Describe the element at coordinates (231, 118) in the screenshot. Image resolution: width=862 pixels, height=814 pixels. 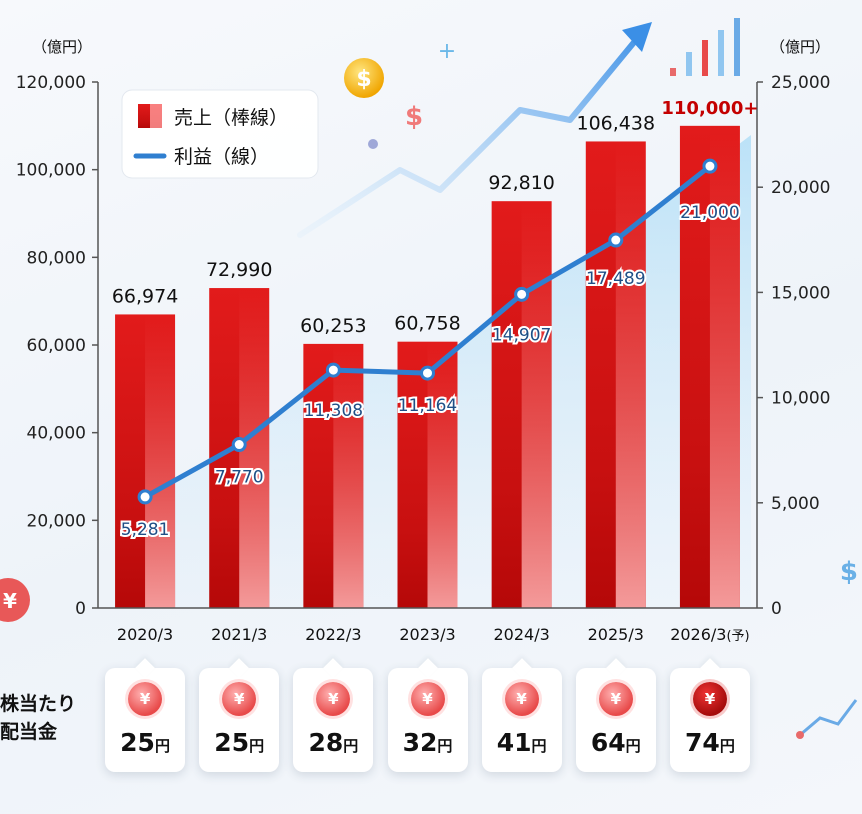
I see `legend-sales-label: 売上（棒線）` at that location.